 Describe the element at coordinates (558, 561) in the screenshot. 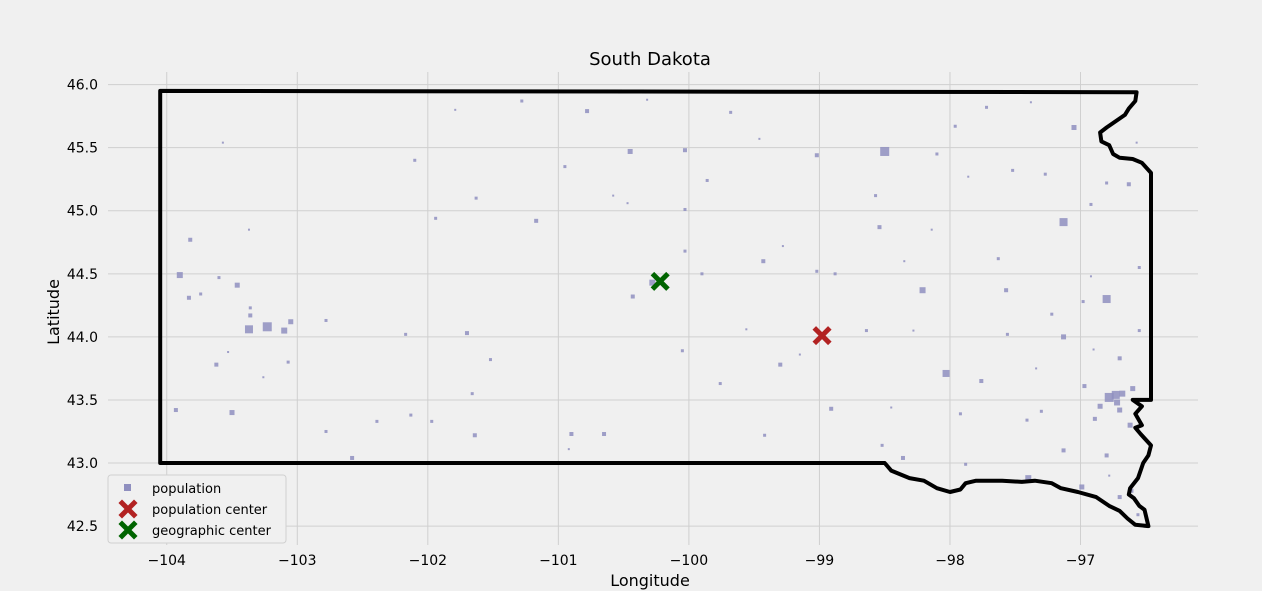

I see `x-tick-label: −101` at that location.